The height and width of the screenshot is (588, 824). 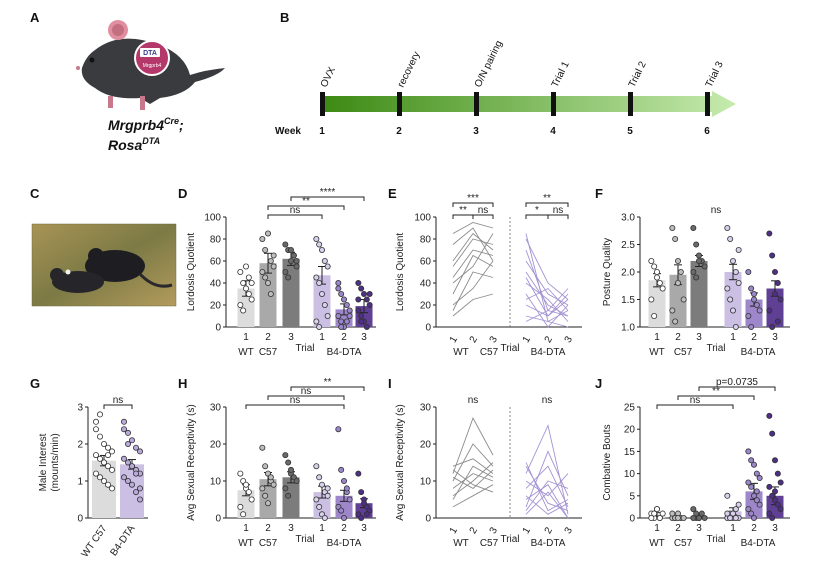 I want to click on group-label-b4-dta: B4-DTA, so click(x=344, y=352).